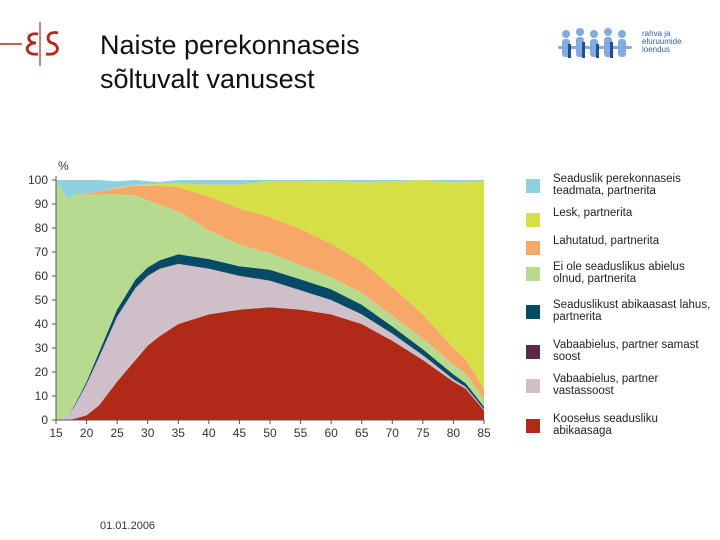 Image resolution: width=720 pixels, height=540 pixels. Describe the element at coordinates (393, 433) in the screenshot. I see `x-tick-label: 70` at that location.